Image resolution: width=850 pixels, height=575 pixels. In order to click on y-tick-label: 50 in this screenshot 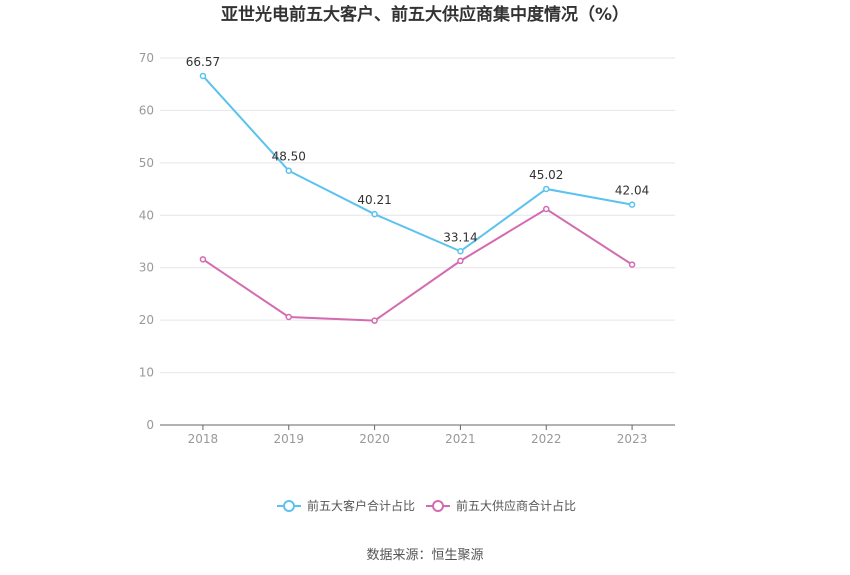, I will do `click(146, 163)`.